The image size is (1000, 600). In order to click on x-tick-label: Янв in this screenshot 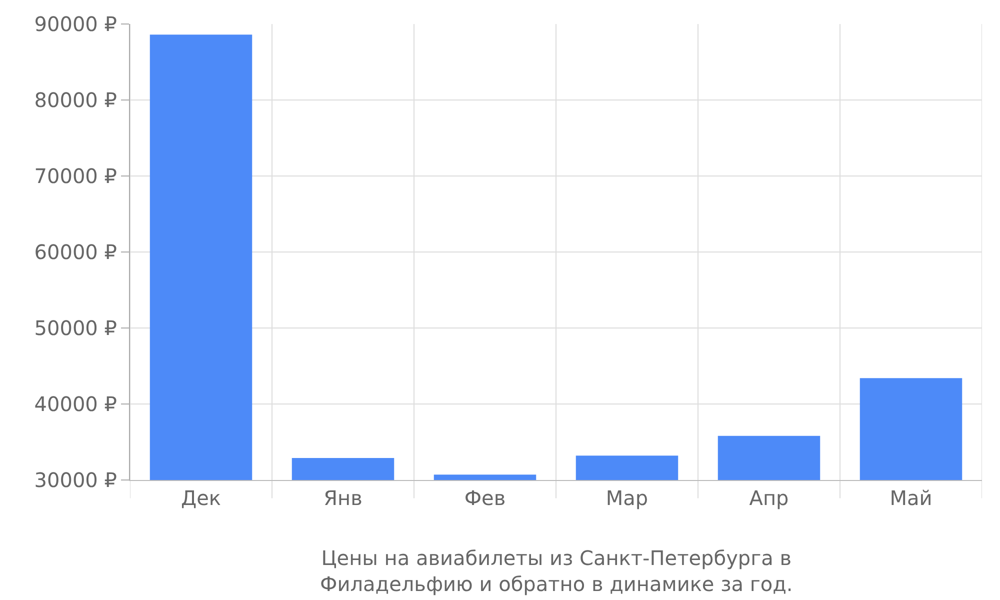, I will do `click(343, 498)`.